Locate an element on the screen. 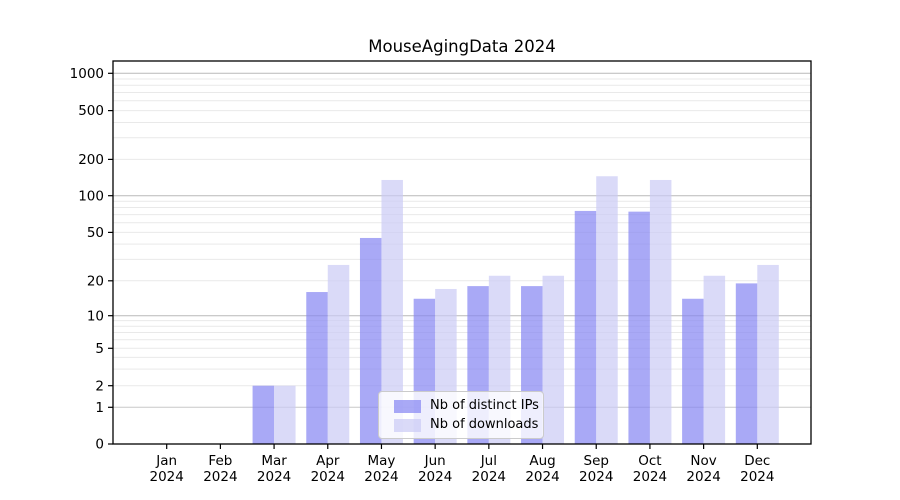 The height and width of the screenshot is (500, 900). x-tick-label-mar: Mar is located at coordinates (274, 461).